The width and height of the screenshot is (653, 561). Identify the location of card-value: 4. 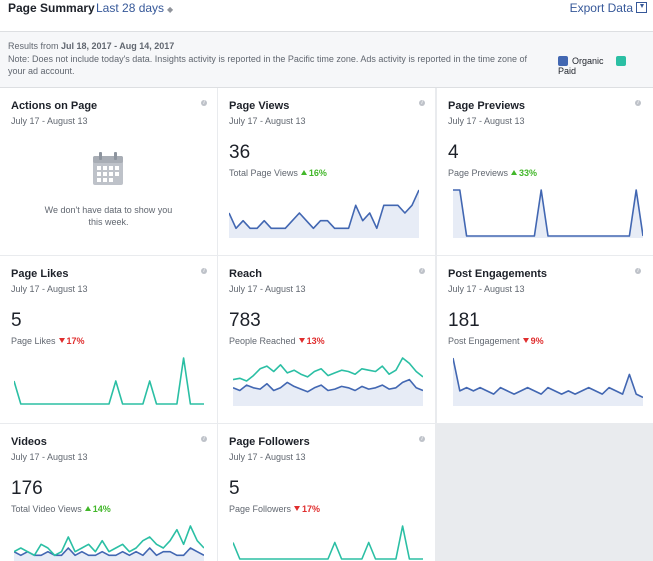
(453, 152).